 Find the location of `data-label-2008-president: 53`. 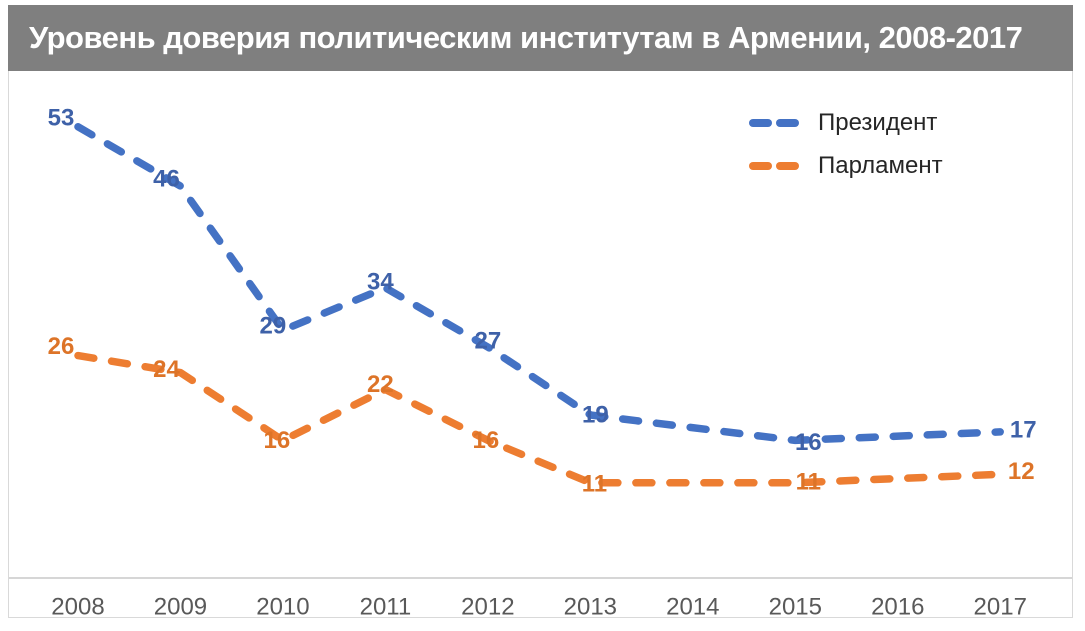

data-label-2008-president: 53 is located at coordinates (61, 117).